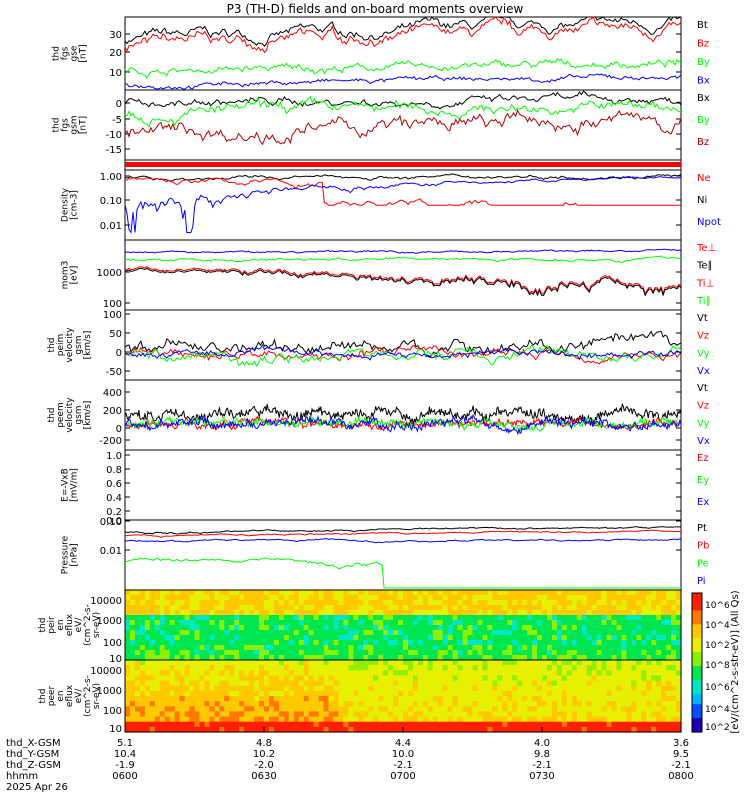 Image resolution: width=750 pixels, height=800 pixels. I want to click on ylabel-peir_eflux: en, so click(61, 624).